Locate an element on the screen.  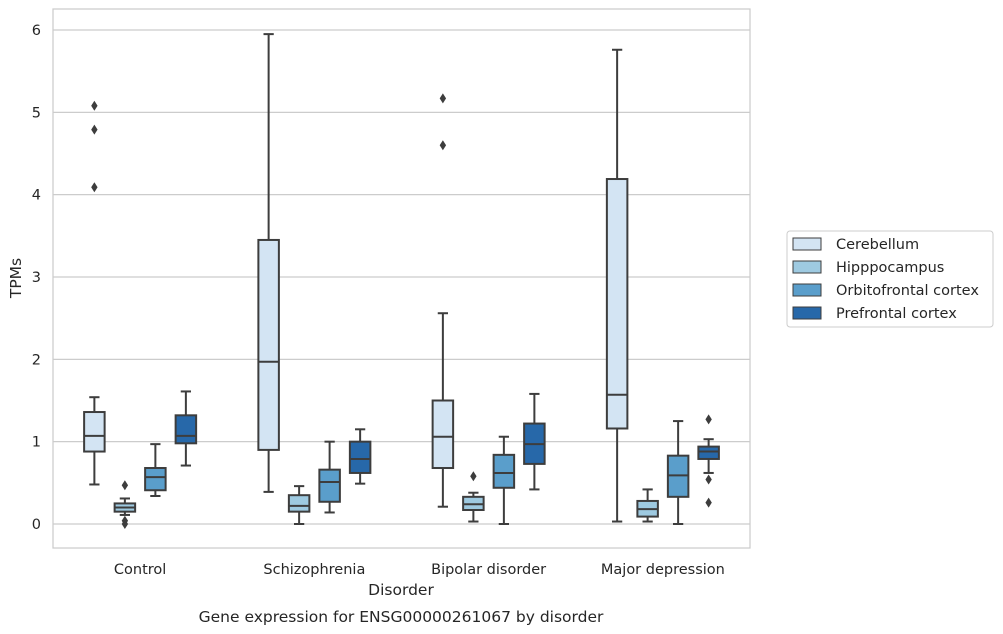
legend-label: Hipppocampus is located at coordinates (890, 268).